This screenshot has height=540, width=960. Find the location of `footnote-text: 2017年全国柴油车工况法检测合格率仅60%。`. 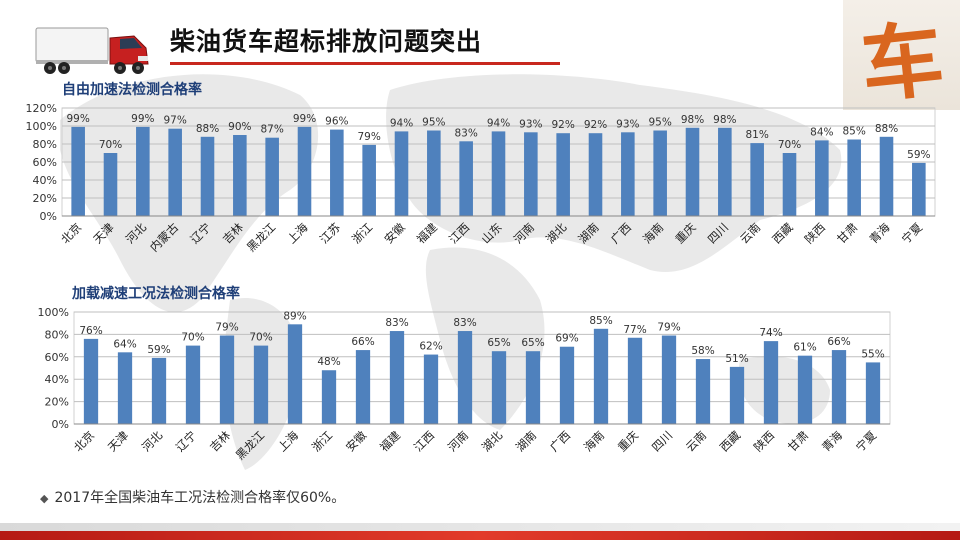

footnote-text: 2017年全国柴油车工况法检测合格率仅60%。 is located at coordinates (200, 498).